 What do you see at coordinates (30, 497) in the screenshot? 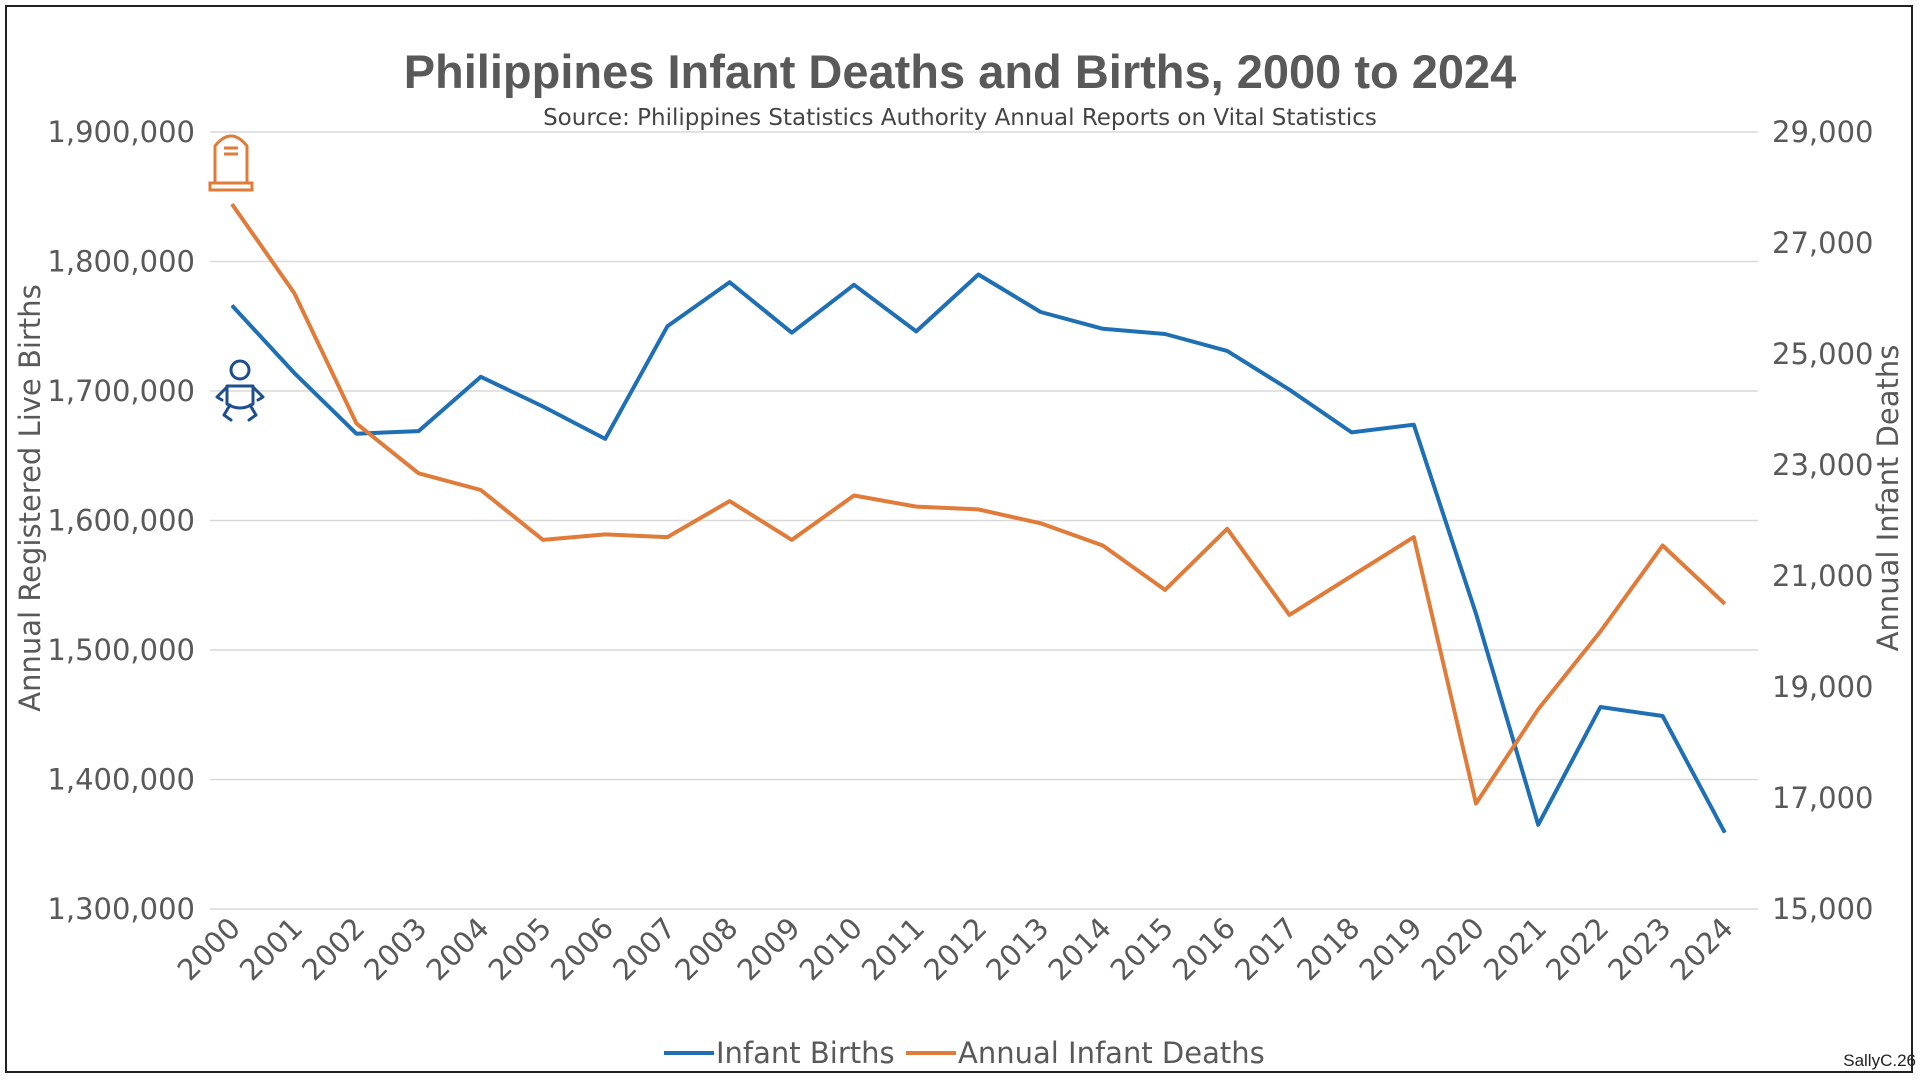
I see `left-axis-label: Annual Registered Live Births` at bounding box center [30, 497].